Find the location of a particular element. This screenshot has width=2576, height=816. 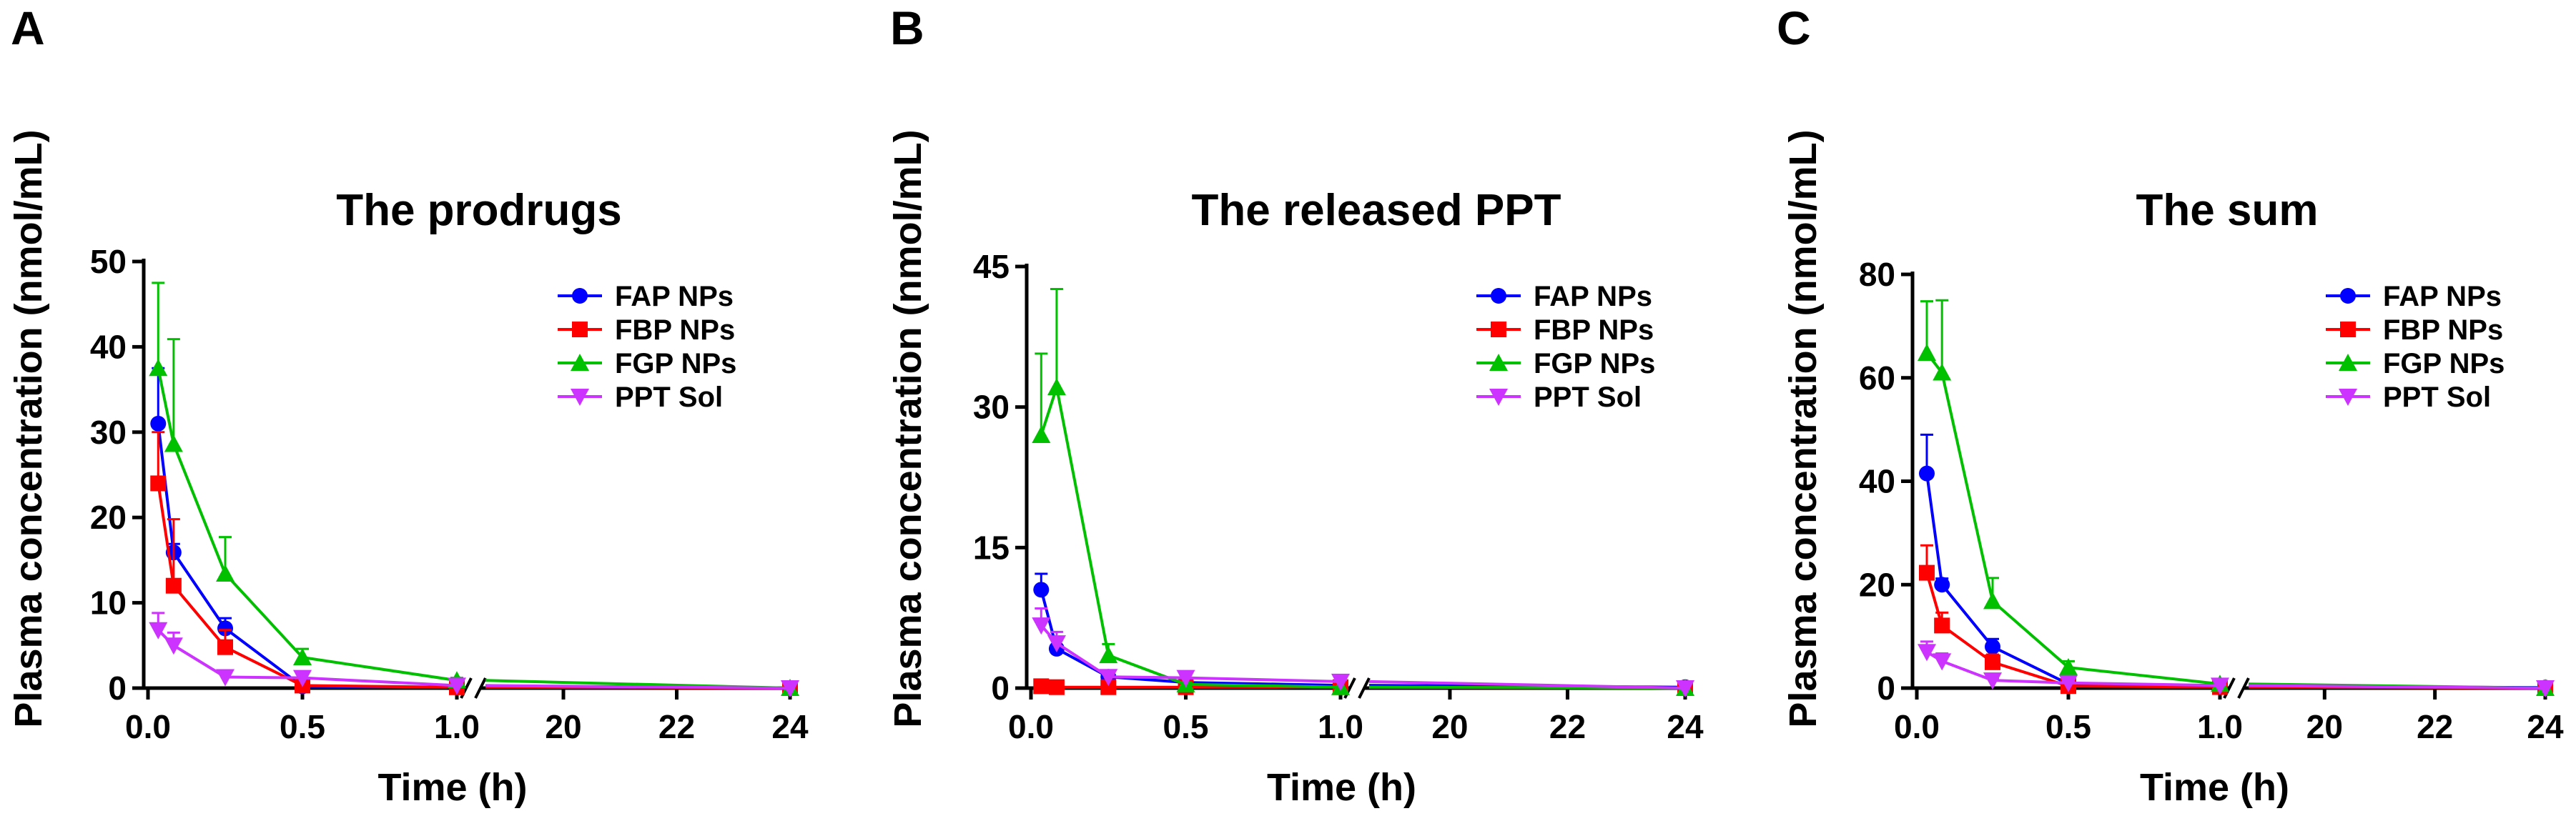

series-fbp-nps is located at coordinates (474, 563).